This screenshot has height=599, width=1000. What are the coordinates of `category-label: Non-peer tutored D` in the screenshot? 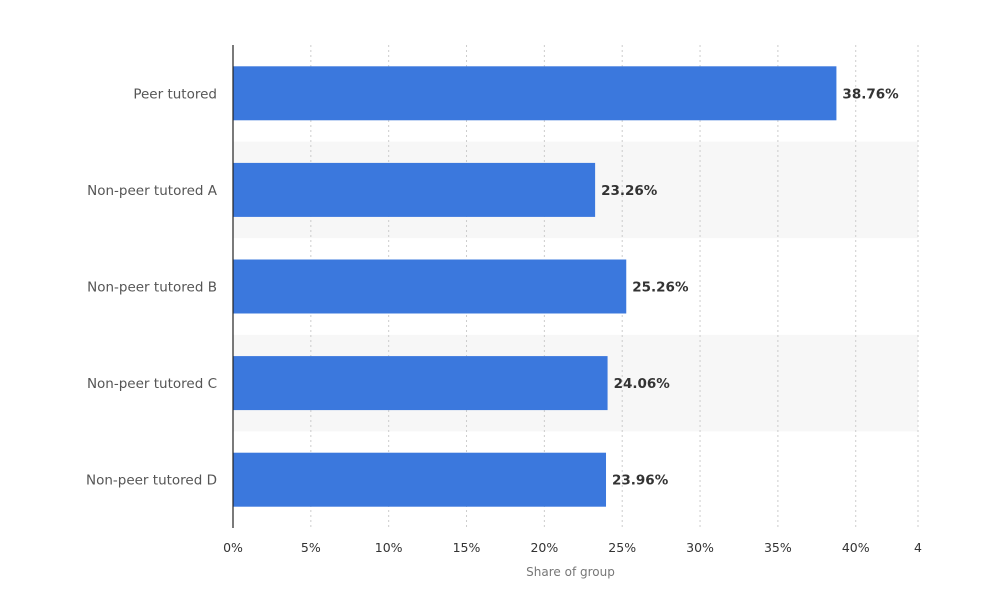 It's located at (151, 481).